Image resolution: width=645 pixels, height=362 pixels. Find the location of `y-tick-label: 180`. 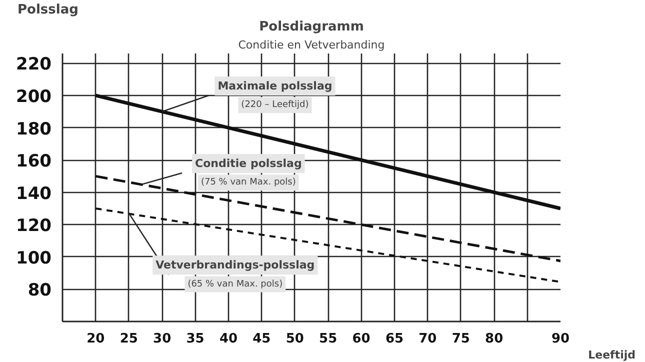

y-tick-label: 180 is located at coordinates (34, 129).